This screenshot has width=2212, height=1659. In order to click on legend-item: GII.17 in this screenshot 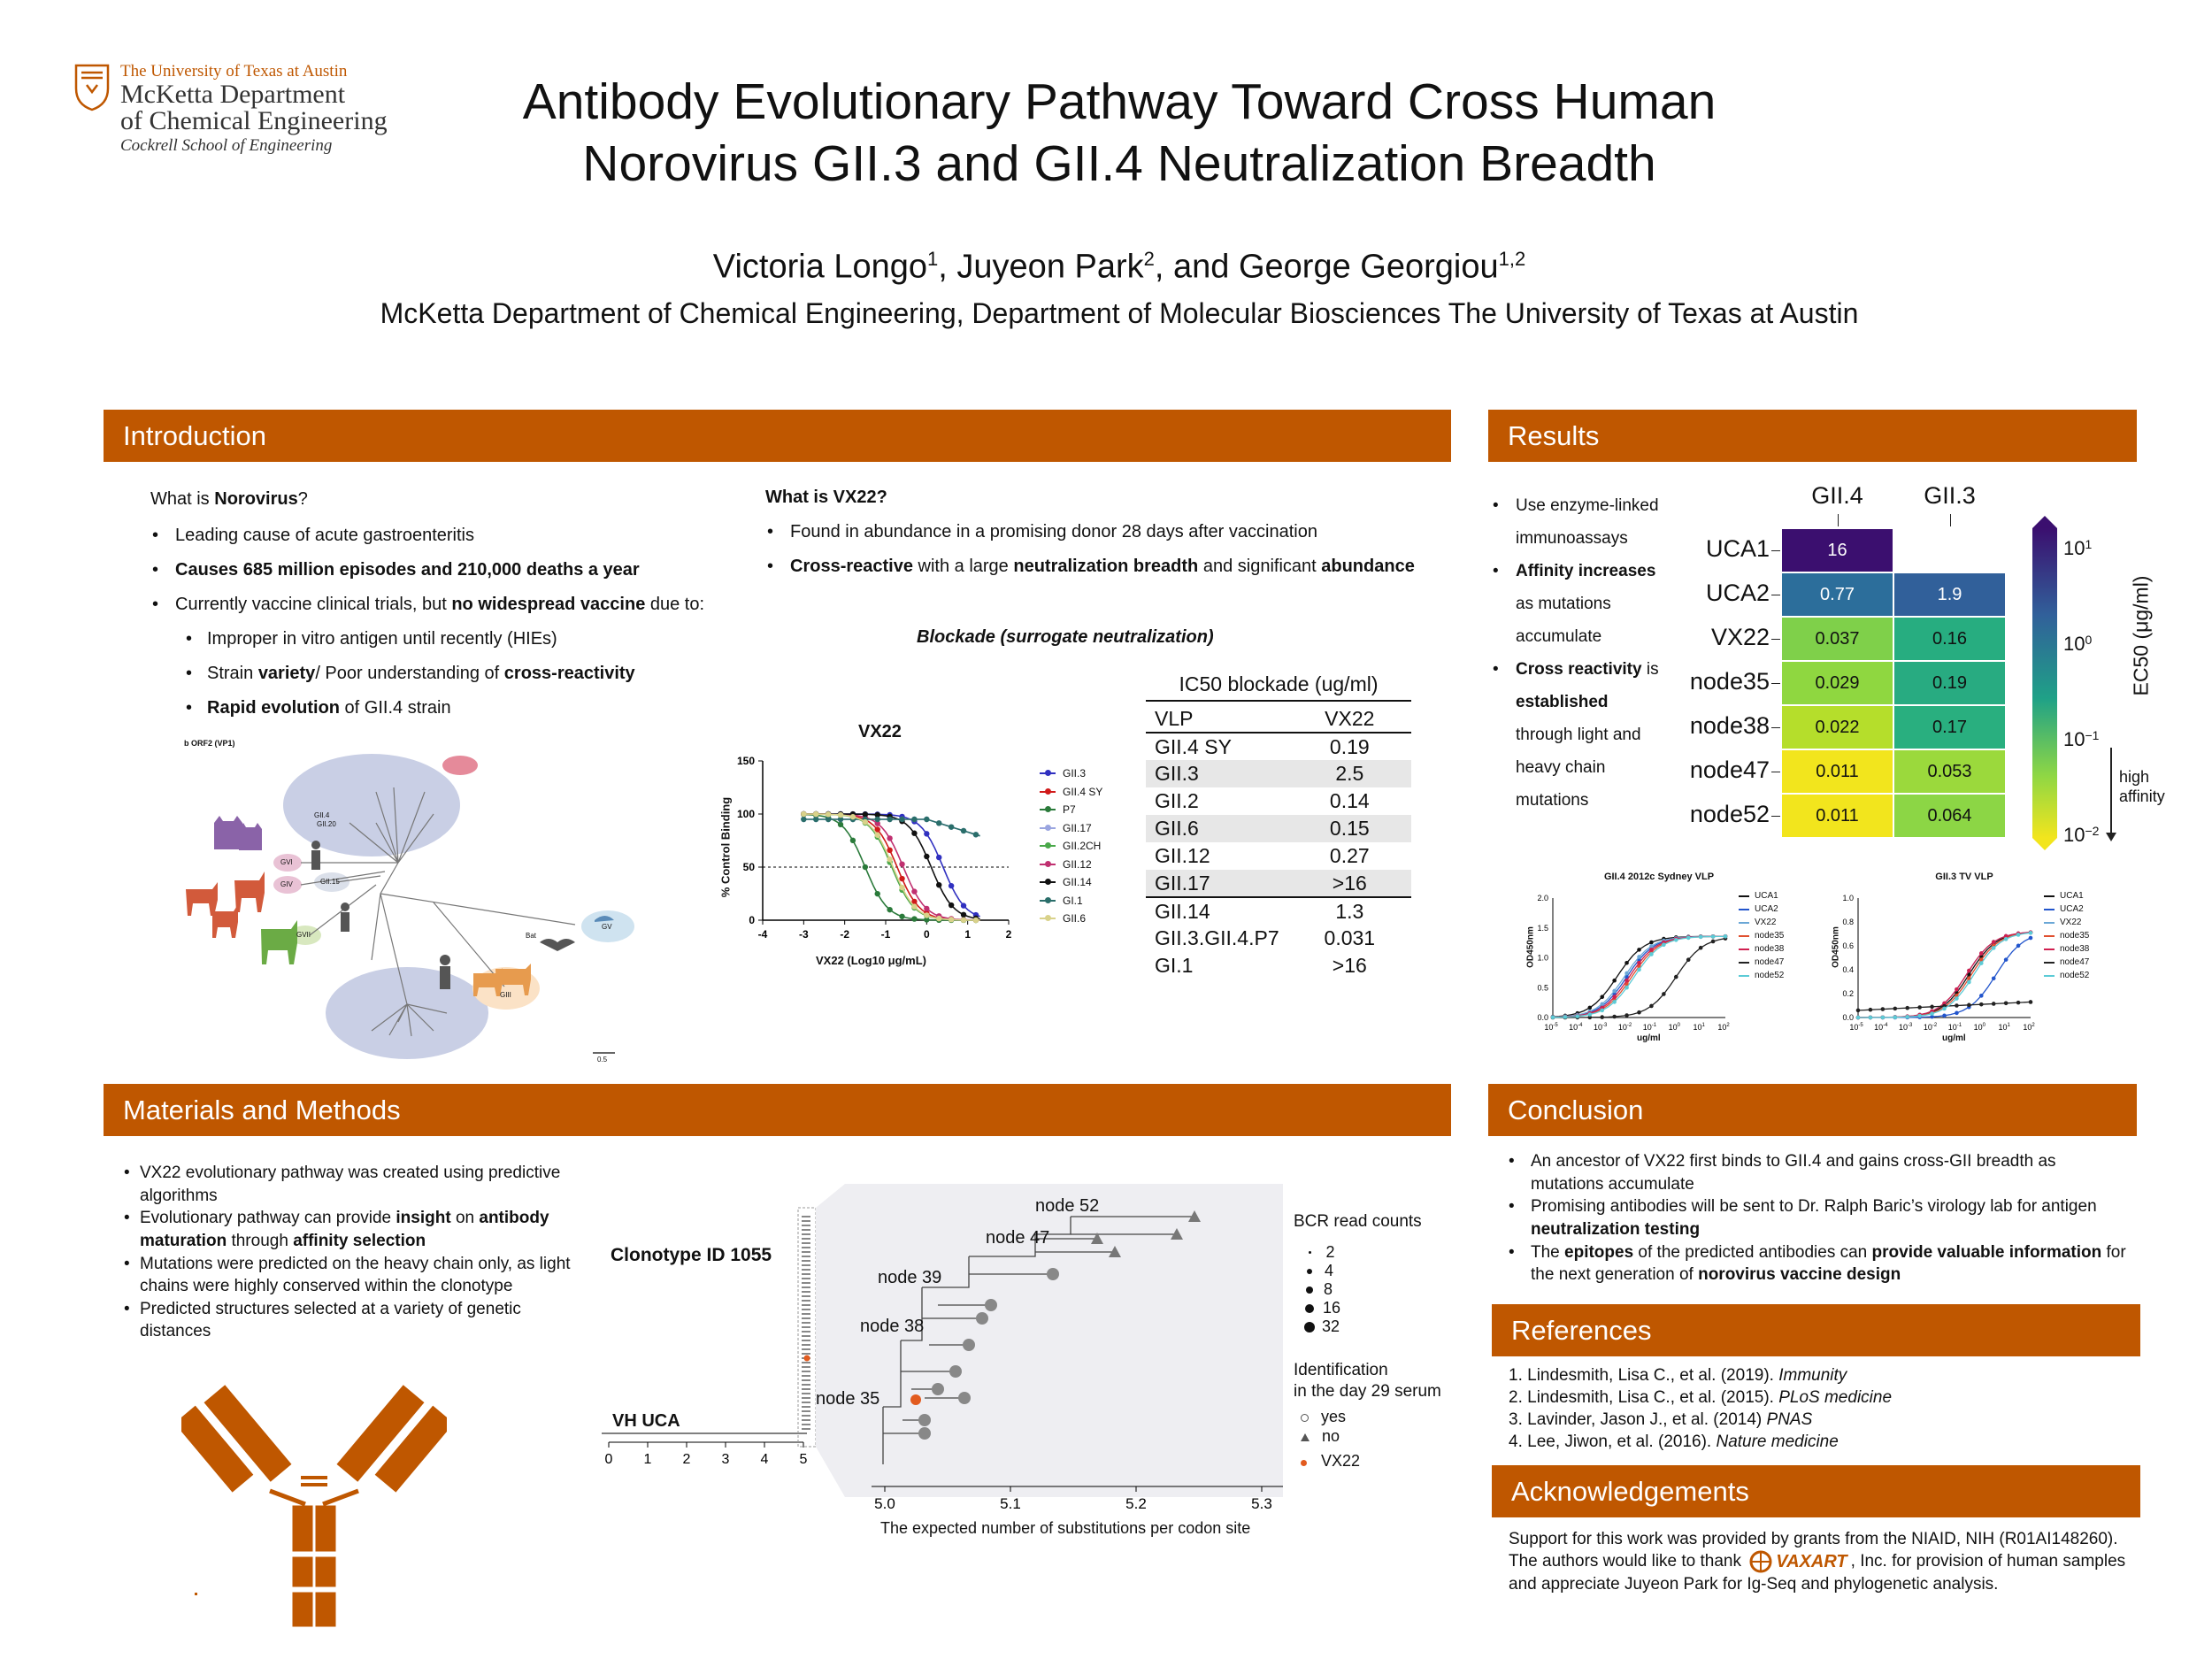, I will do `click(1071, 829)`.